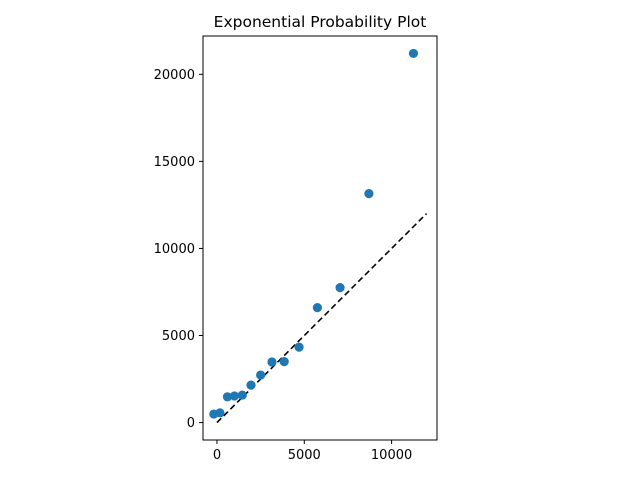 This screenshot has width=640, height=480. Describe the element at coordinates (304, 455) in the screenshot. I see `x-tick-label: 5000` at that location.